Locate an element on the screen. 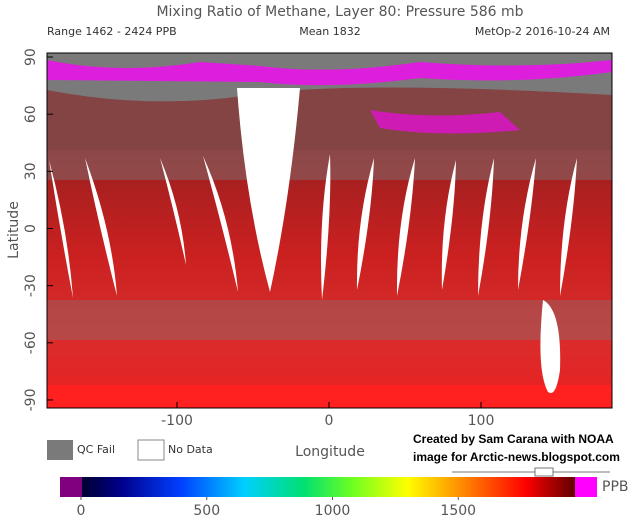  credit-line: Created by Sam Carana with NOAA is located at coordinates (513, 439).